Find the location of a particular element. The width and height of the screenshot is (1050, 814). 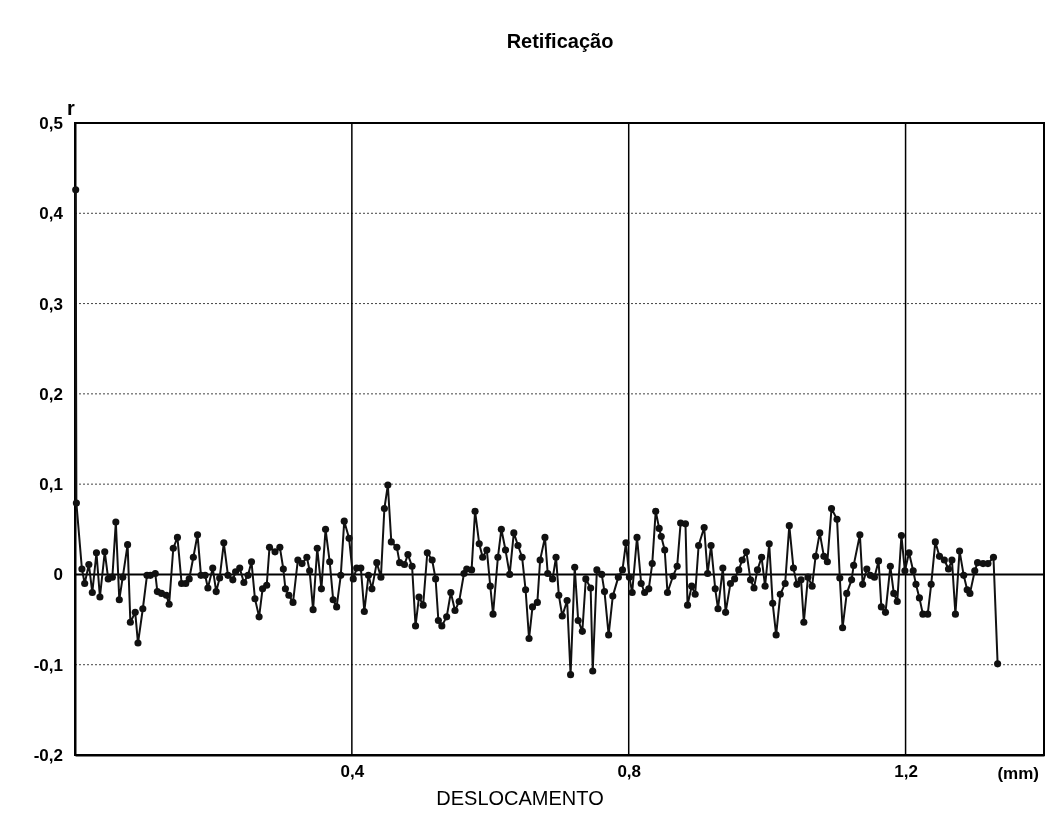

x-tick-label: 0,4 is located at coordinates (352, 772).